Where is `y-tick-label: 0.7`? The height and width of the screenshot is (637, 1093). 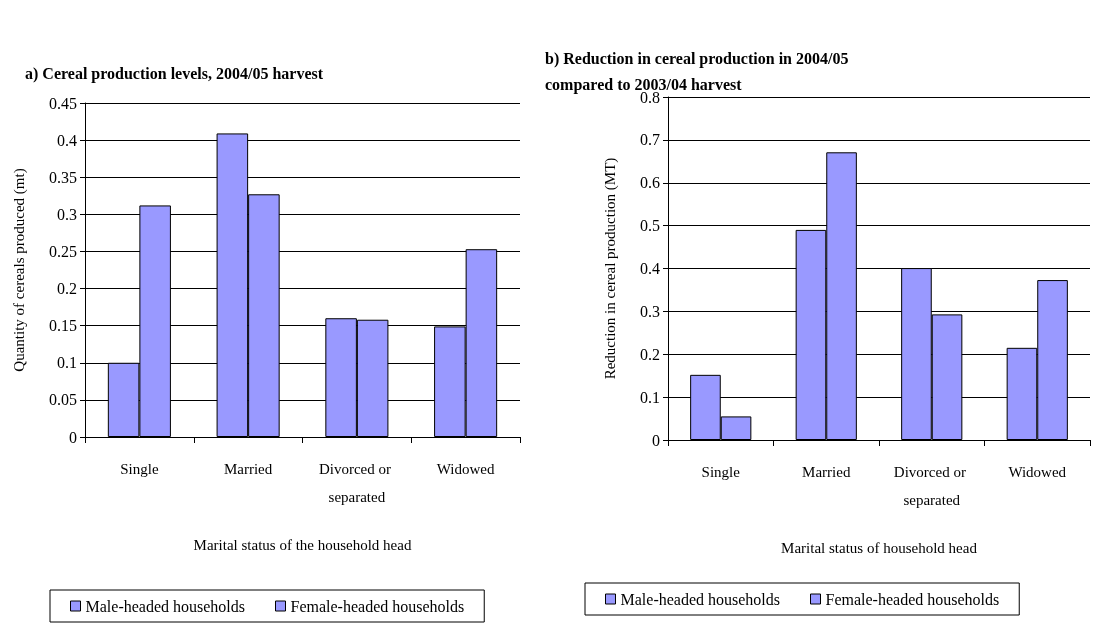
y-tick-label: 0.7 is located at coordinates (650, 140).